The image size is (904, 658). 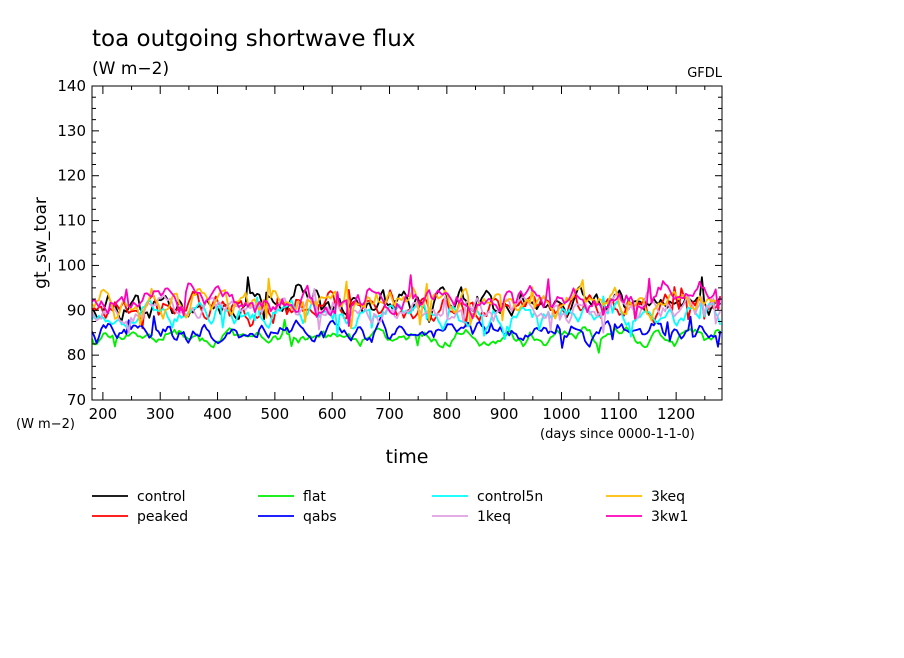 What do you see at coordinates (162, 517) in the screenshot?
I see `legend-label-peaked: peaked` at bounding box center [162, 517].